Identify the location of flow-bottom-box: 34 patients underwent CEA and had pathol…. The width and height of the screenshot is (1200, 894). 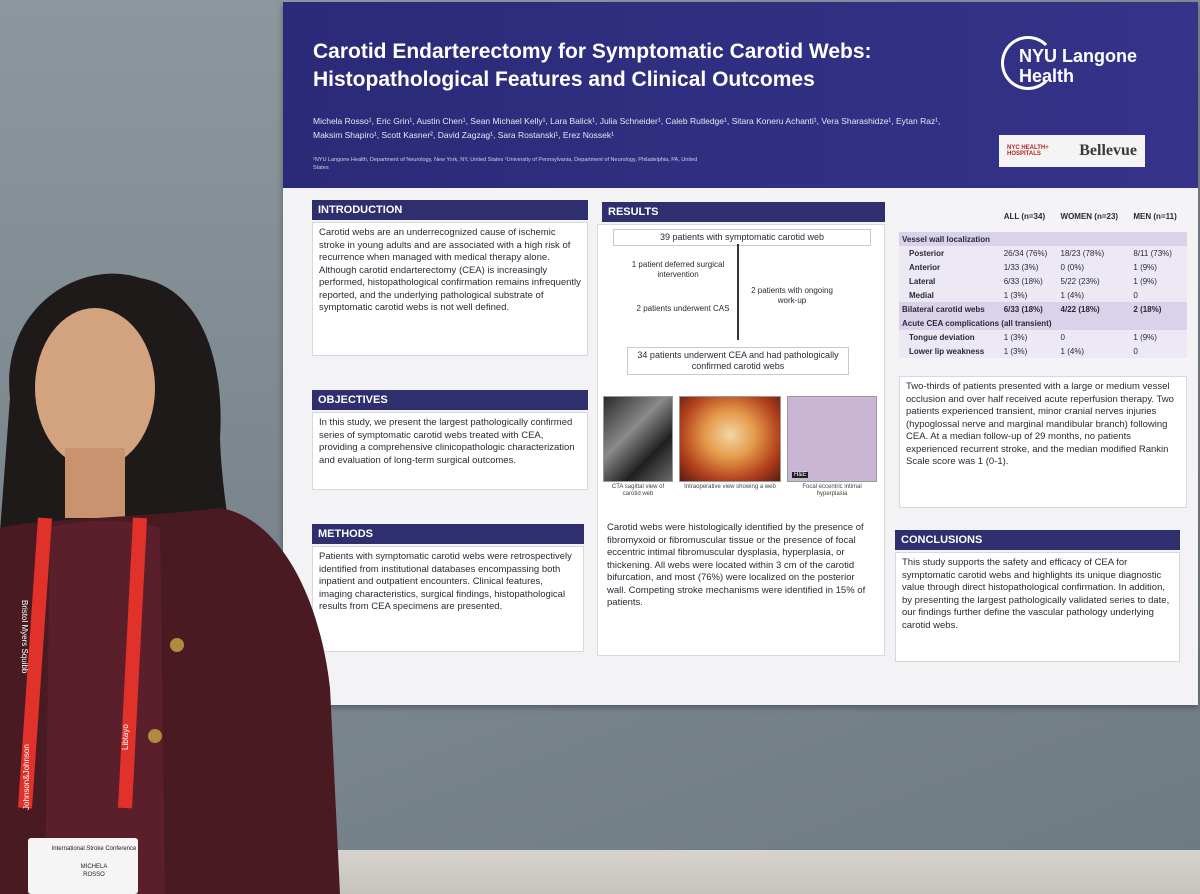
(738, 361).